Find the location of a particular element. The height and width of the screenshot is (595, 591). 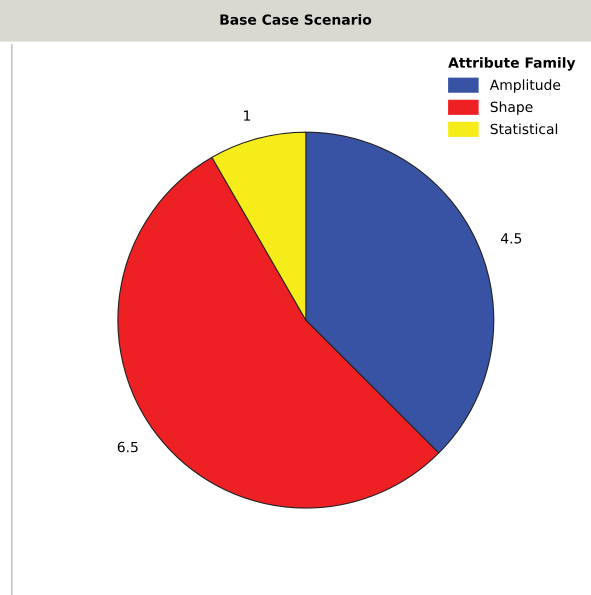

legend-label: Statistical is located at coordinates (524, 128).